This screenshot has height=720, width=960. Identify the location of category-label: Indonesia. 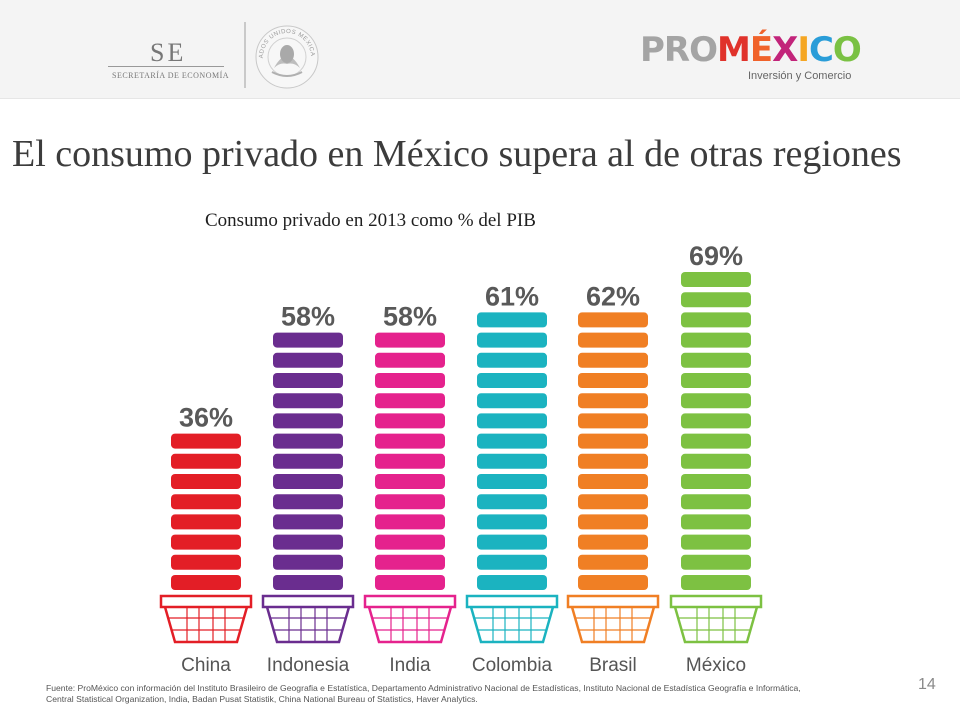
(308, 665).